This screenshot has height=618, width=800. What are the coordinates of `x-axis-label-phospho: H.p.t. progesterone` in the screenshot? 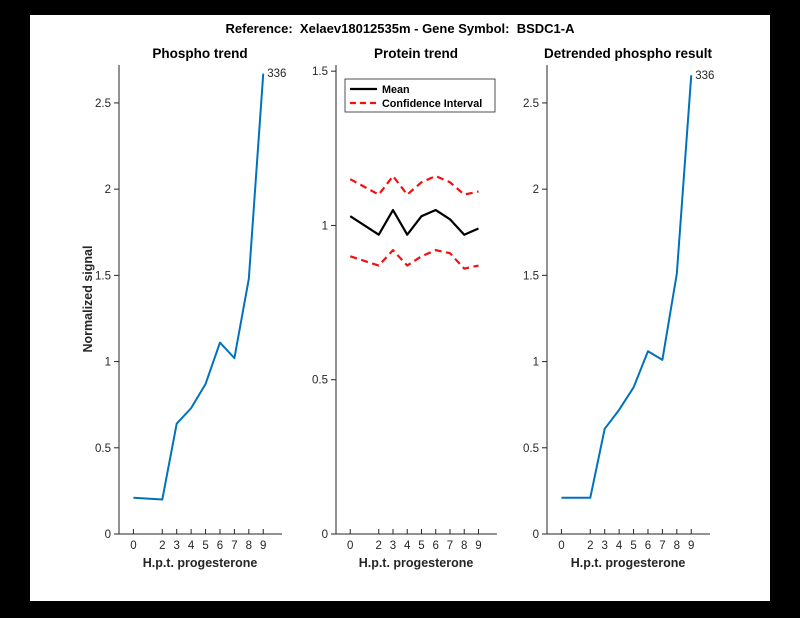 It's located at (200, 563).